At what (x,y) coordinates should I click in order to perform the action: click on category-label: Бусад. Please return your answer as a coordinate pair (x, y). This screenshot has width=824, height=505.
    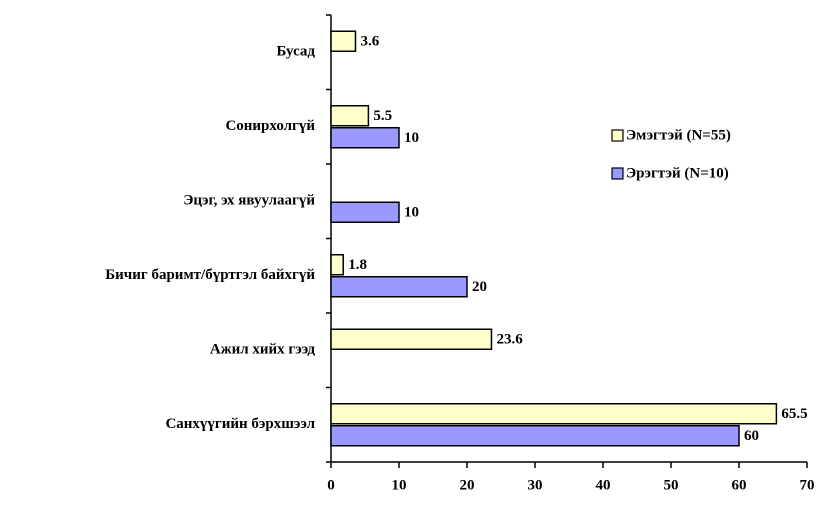
    Looking at the image, I should click on (295, 52).